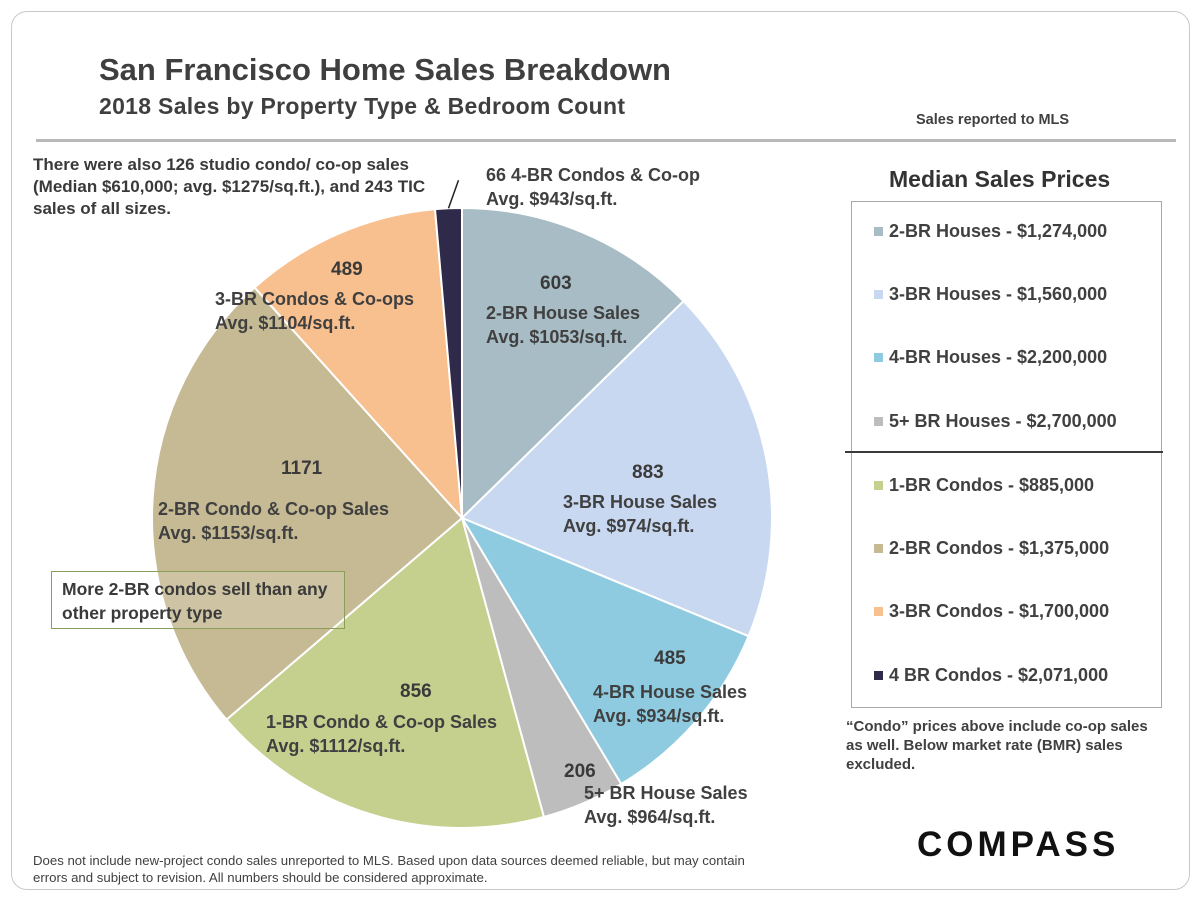 This screenshot has width=1200, height=900. I want to click on legend-label: 1-BR Condos - $885,000, so click(992, 485).